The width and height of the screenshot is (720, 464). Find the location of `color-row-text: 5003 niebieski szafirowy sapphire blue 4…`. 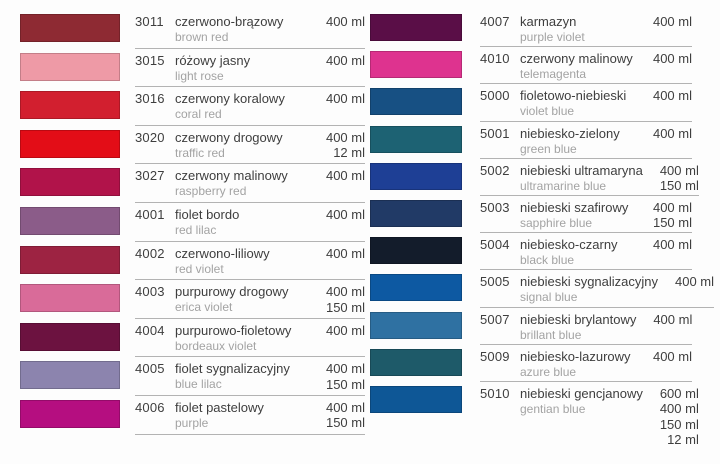

color-row-text: 5003 niebieski szafirowy sapphire blue 4… is located at coordinates (586, 215).